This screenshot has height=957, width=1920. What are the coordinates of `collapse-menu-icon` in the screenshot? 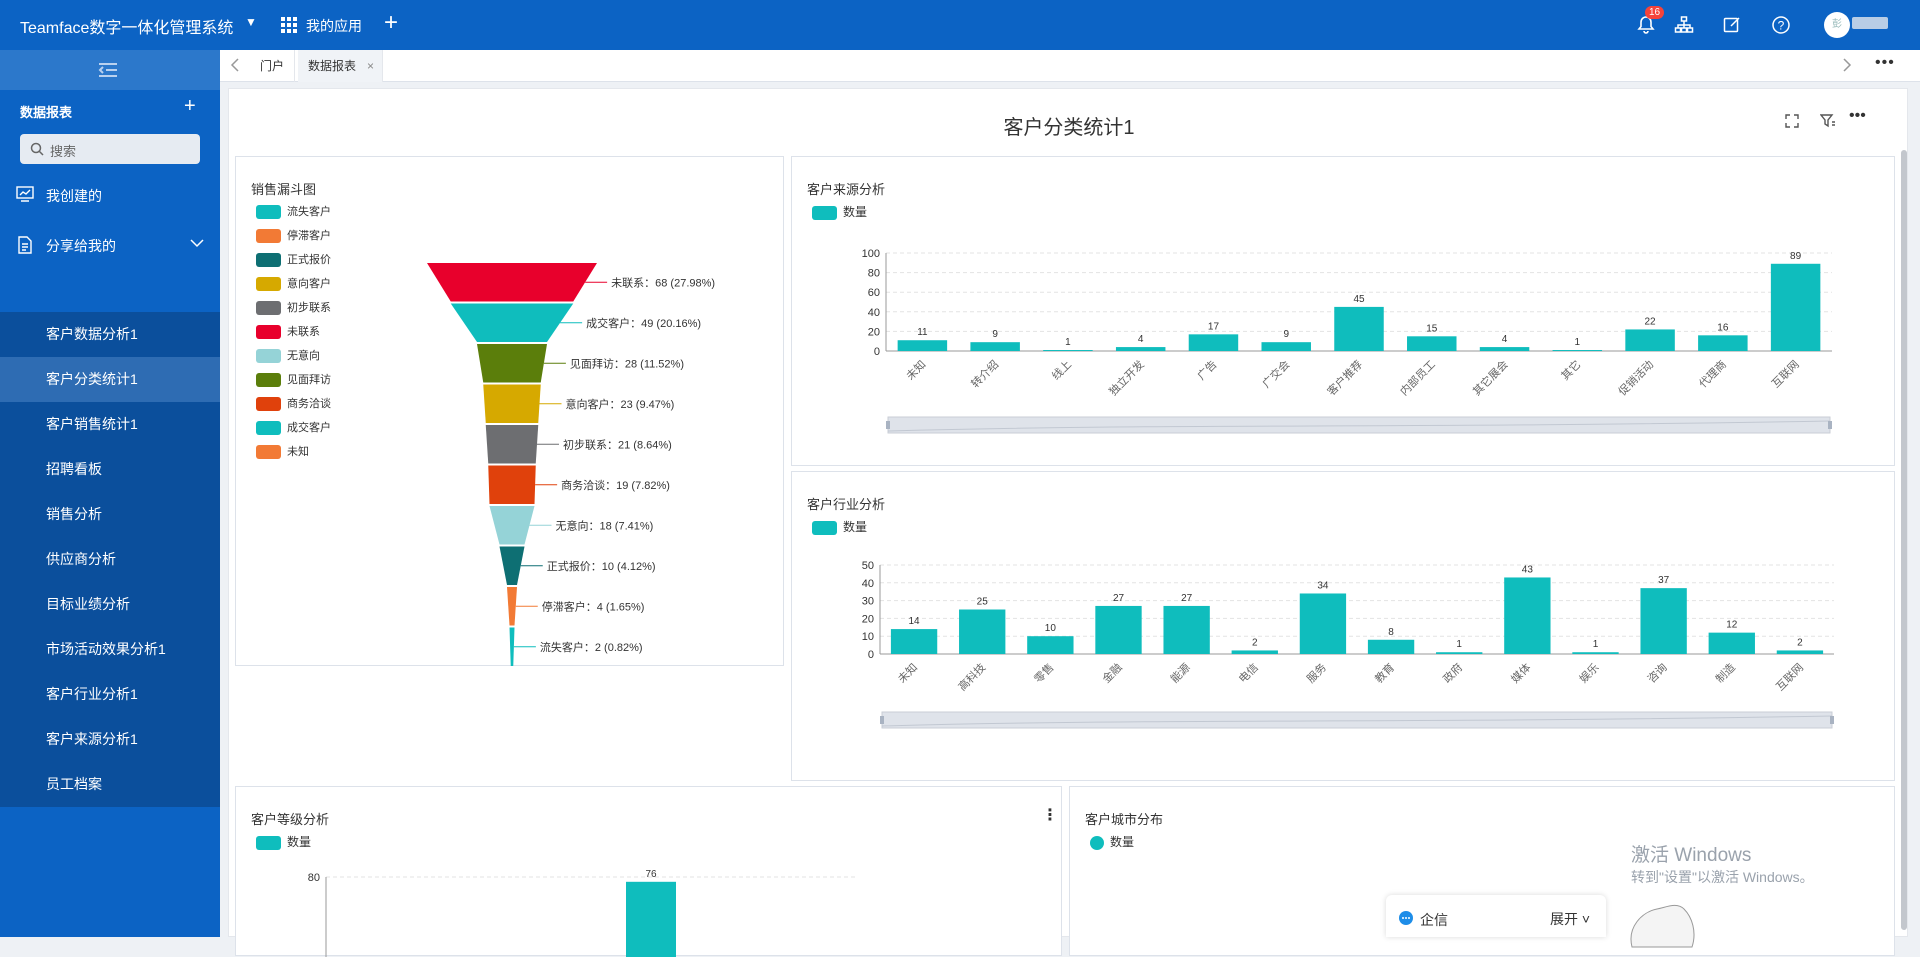 It's located at (108, 70).